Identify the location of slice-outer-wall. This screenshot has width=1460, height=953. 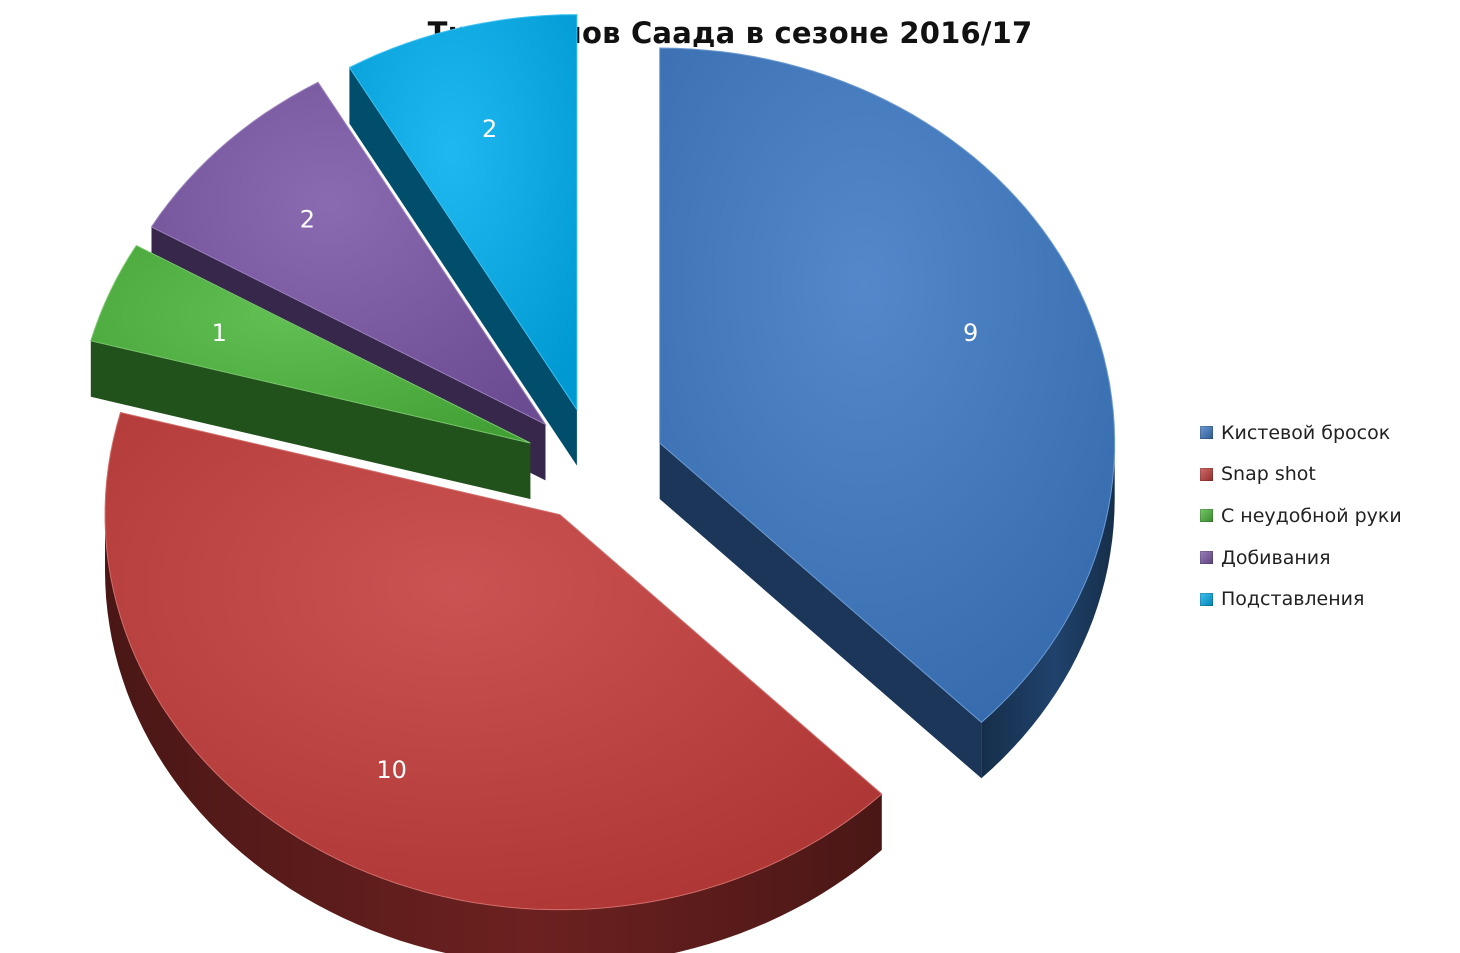
(1048, 611).